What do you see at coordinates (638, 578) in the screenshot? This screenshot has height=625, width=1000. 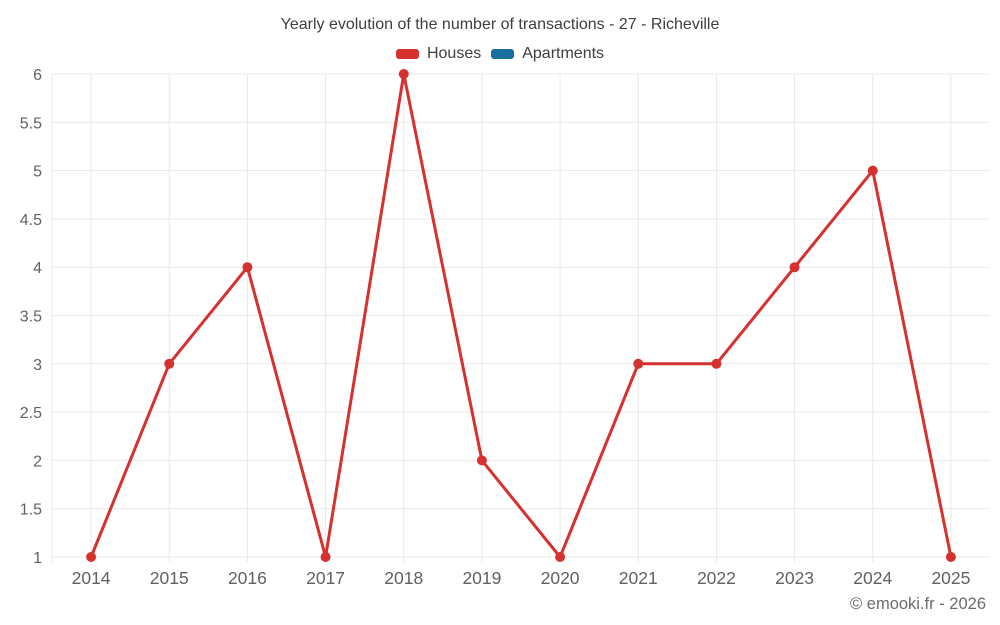 I see `x-tick-label: 2021` at bounding box center [638, 578].